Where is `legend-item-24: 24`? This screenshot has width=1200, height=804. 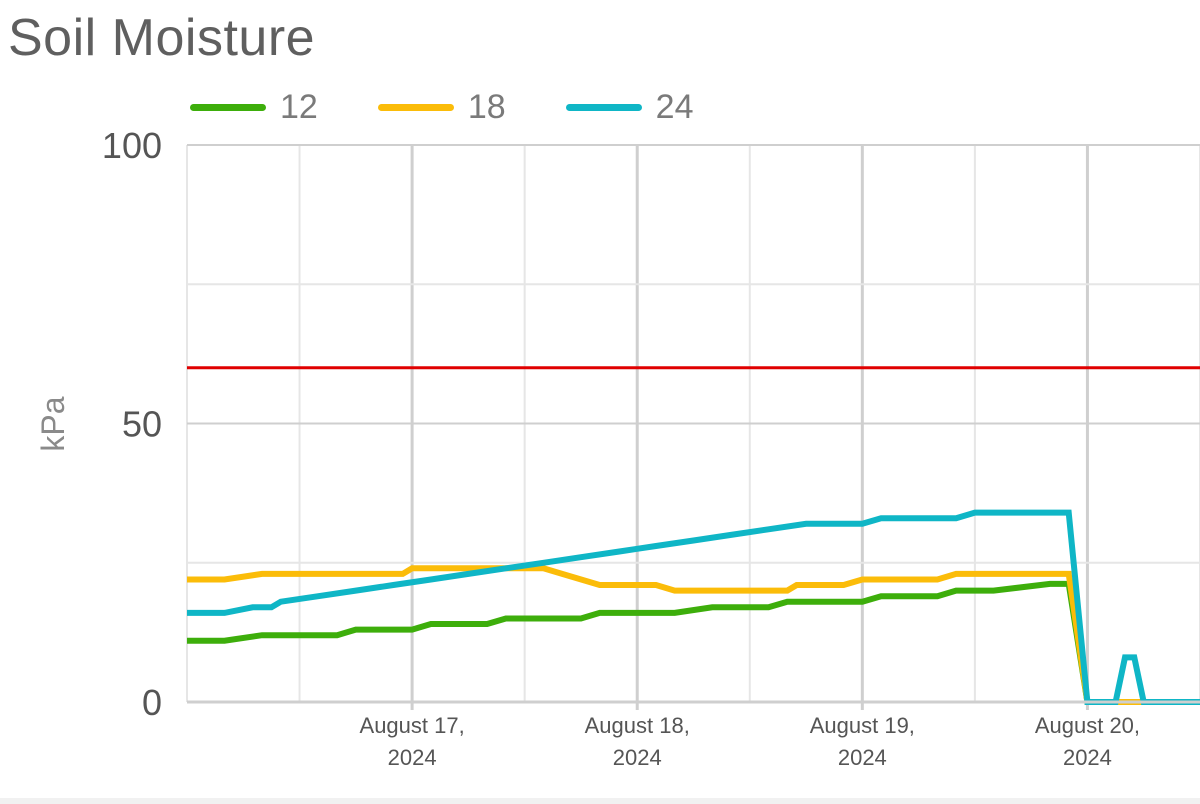
legend-item-24: 24 is located at coordinates (629, 107).